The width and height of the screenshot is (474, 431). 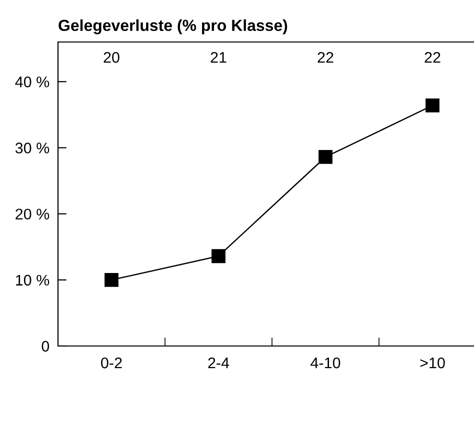 What do you see at coordinates (32, 82) in the screenshot?
I see `y-tick-label: 40 %` at bounding box center [32, 82].